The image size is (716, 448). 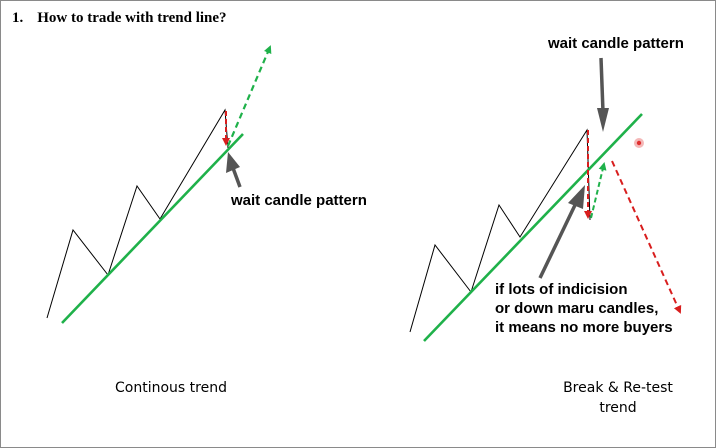 What do you see at coordinates (561, 289) in the screenshot?
I see `right-annotation-line-1: if lots of indicision` at bounding box center [561, 289].